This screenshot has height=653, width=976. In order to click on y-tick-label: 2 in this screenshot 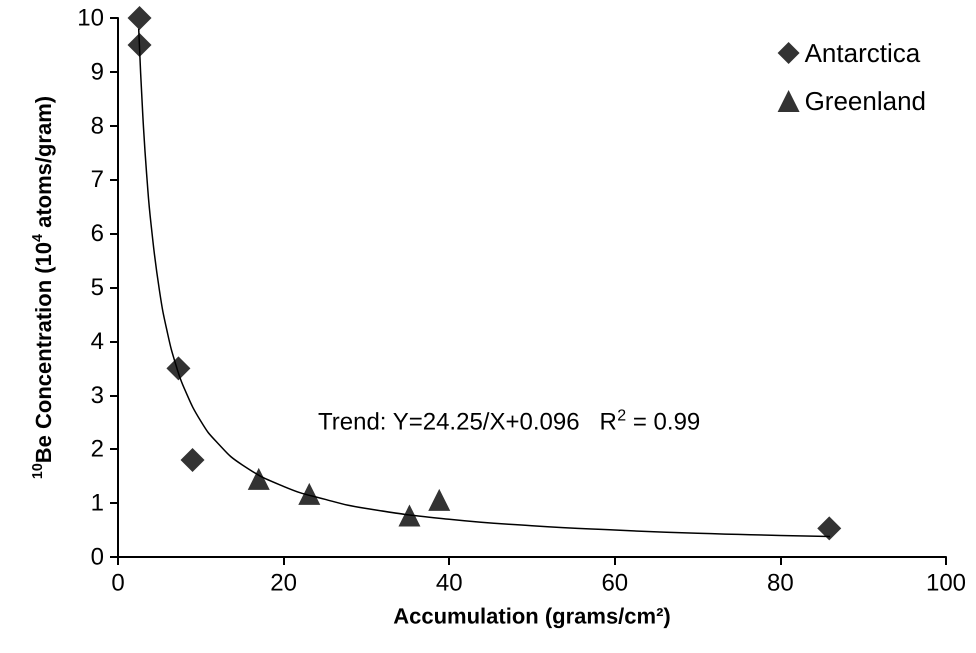, I will do `click(97, 449)`.